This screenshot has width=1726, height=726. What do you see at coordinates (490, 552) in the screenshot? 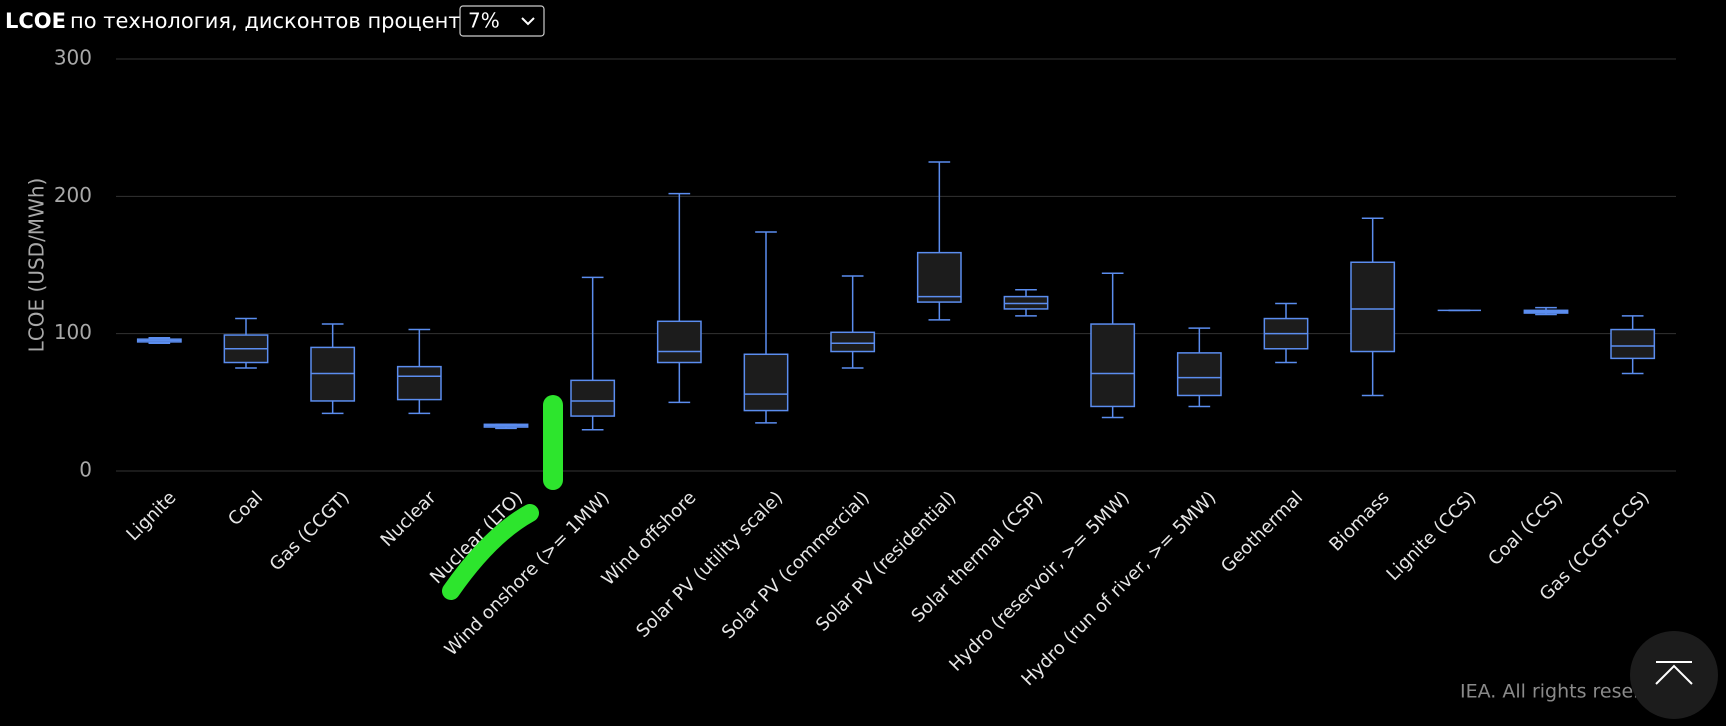
I see `annotation-scribble` at bounding box center [490, 552].